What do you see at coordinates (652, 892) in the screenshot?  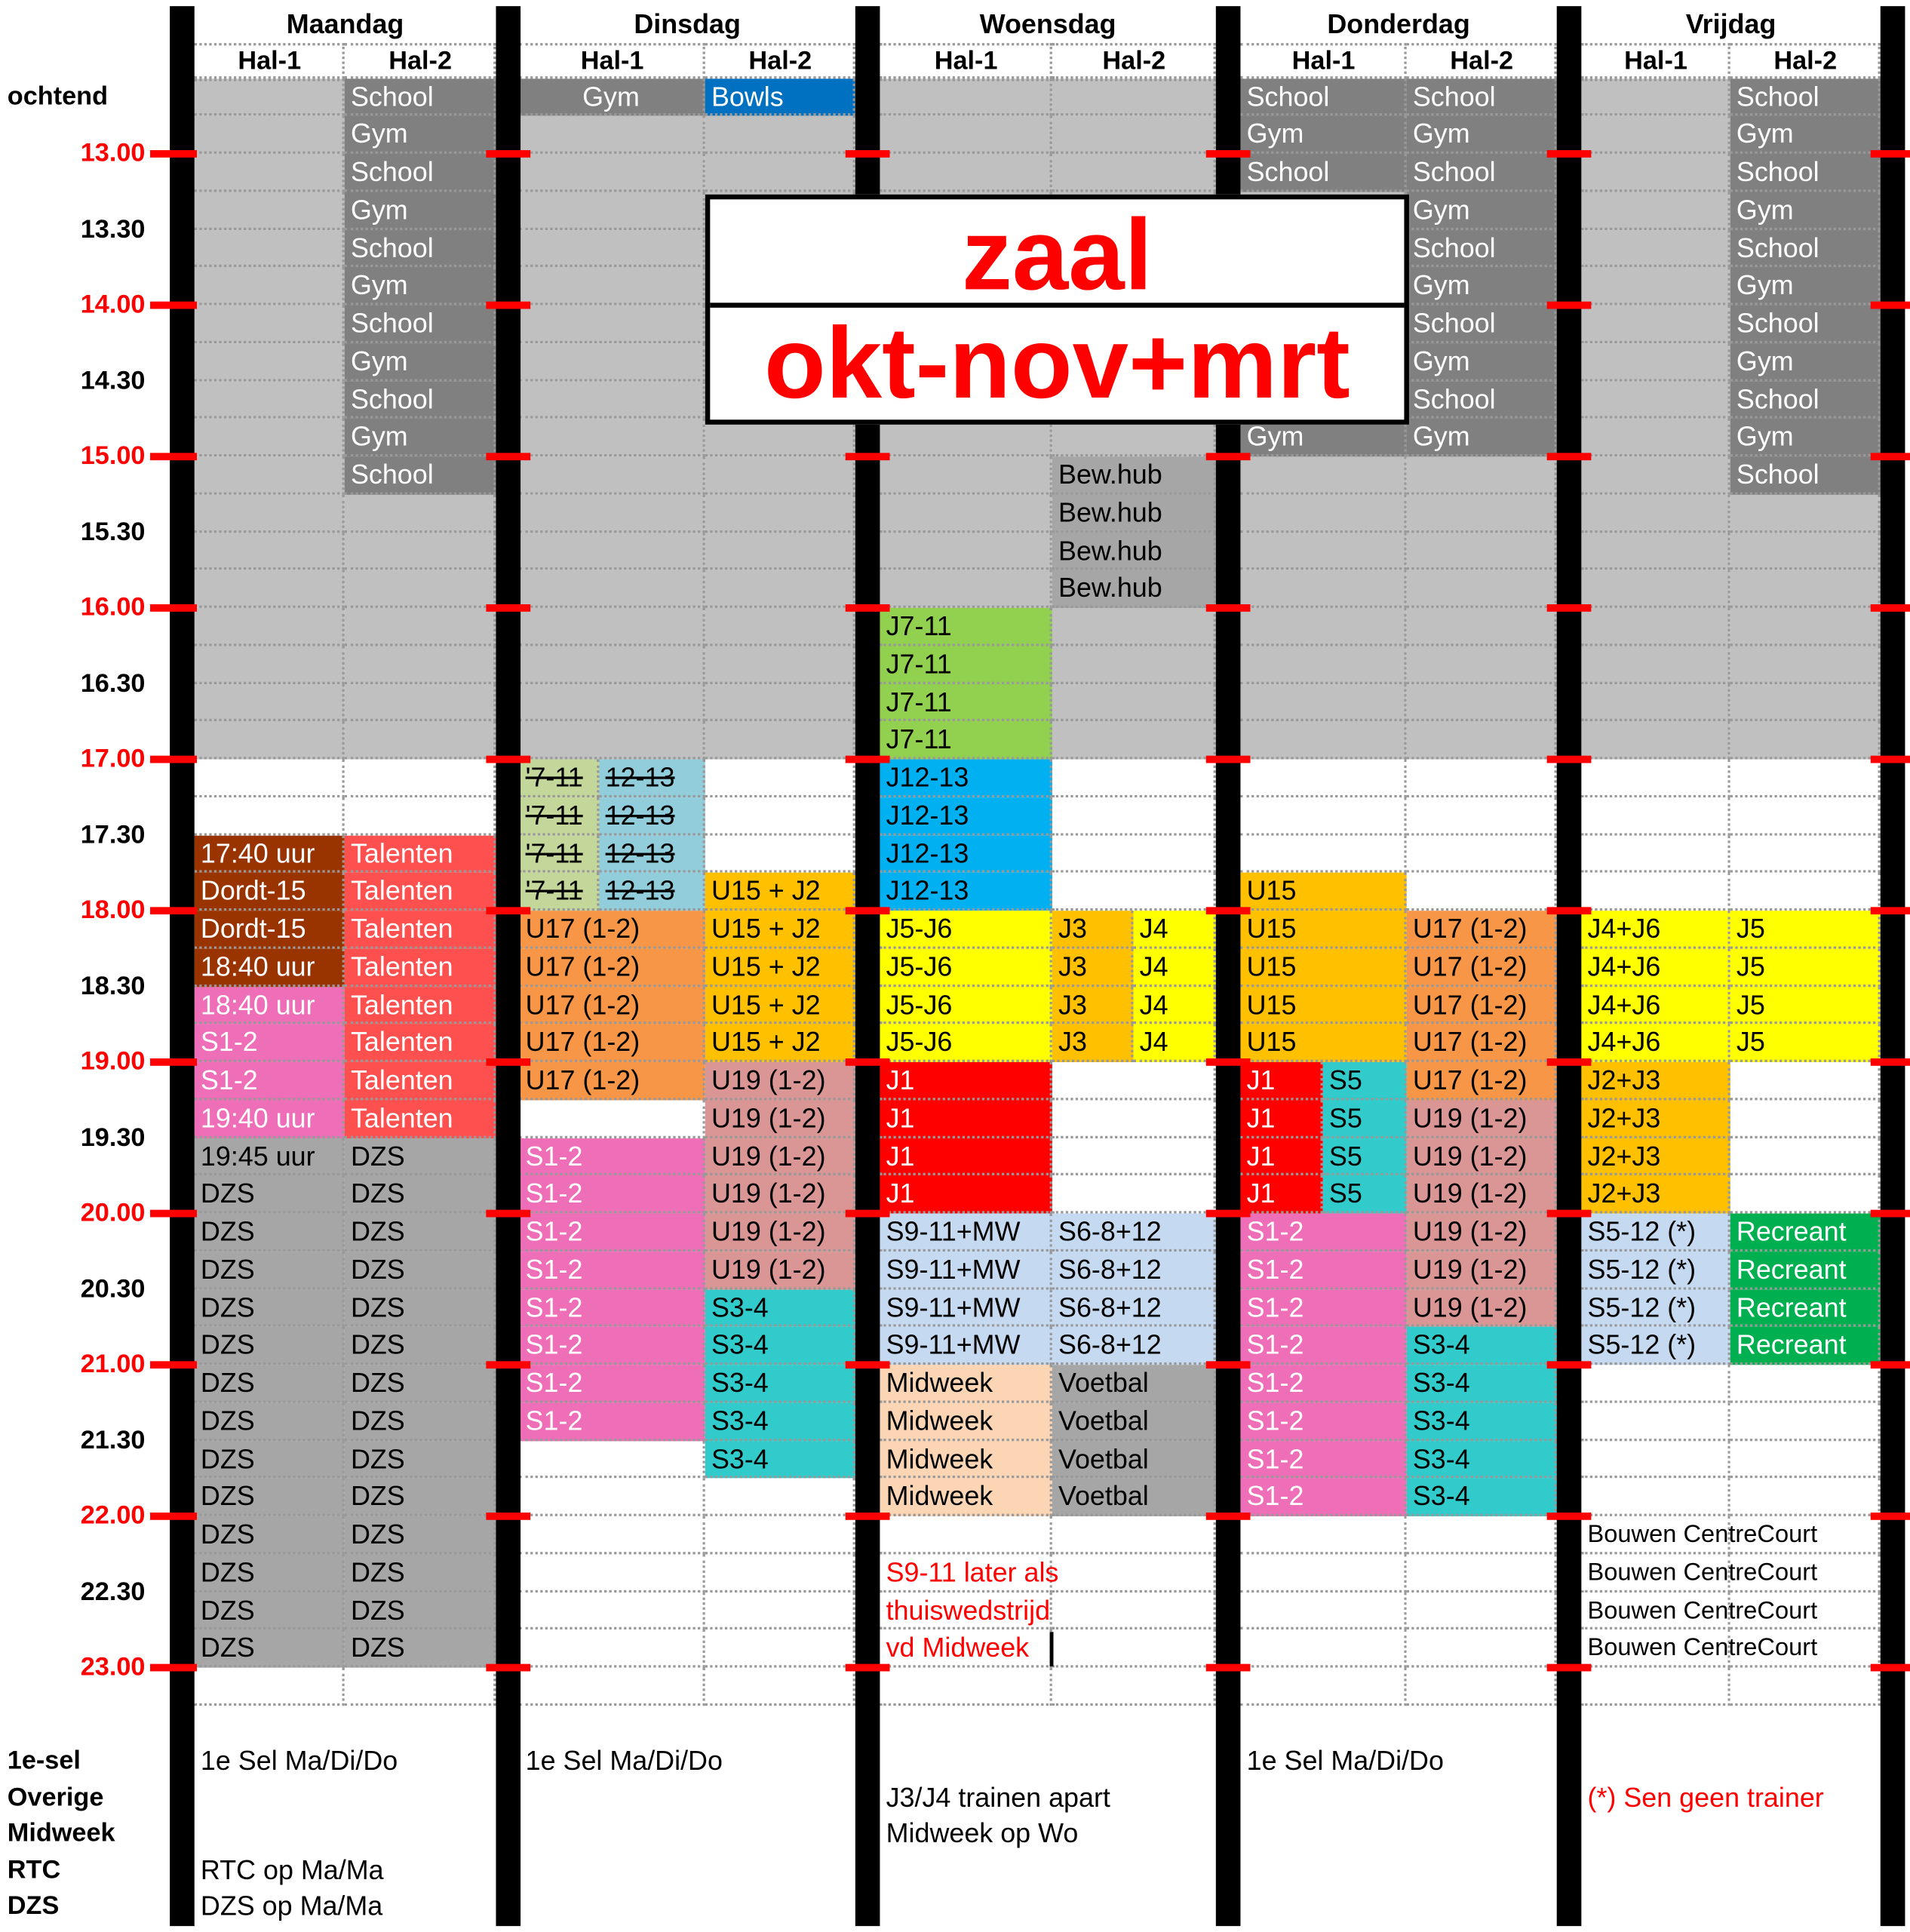 I see `schedule-cell: 12-13` at bounding box center [652, 892].